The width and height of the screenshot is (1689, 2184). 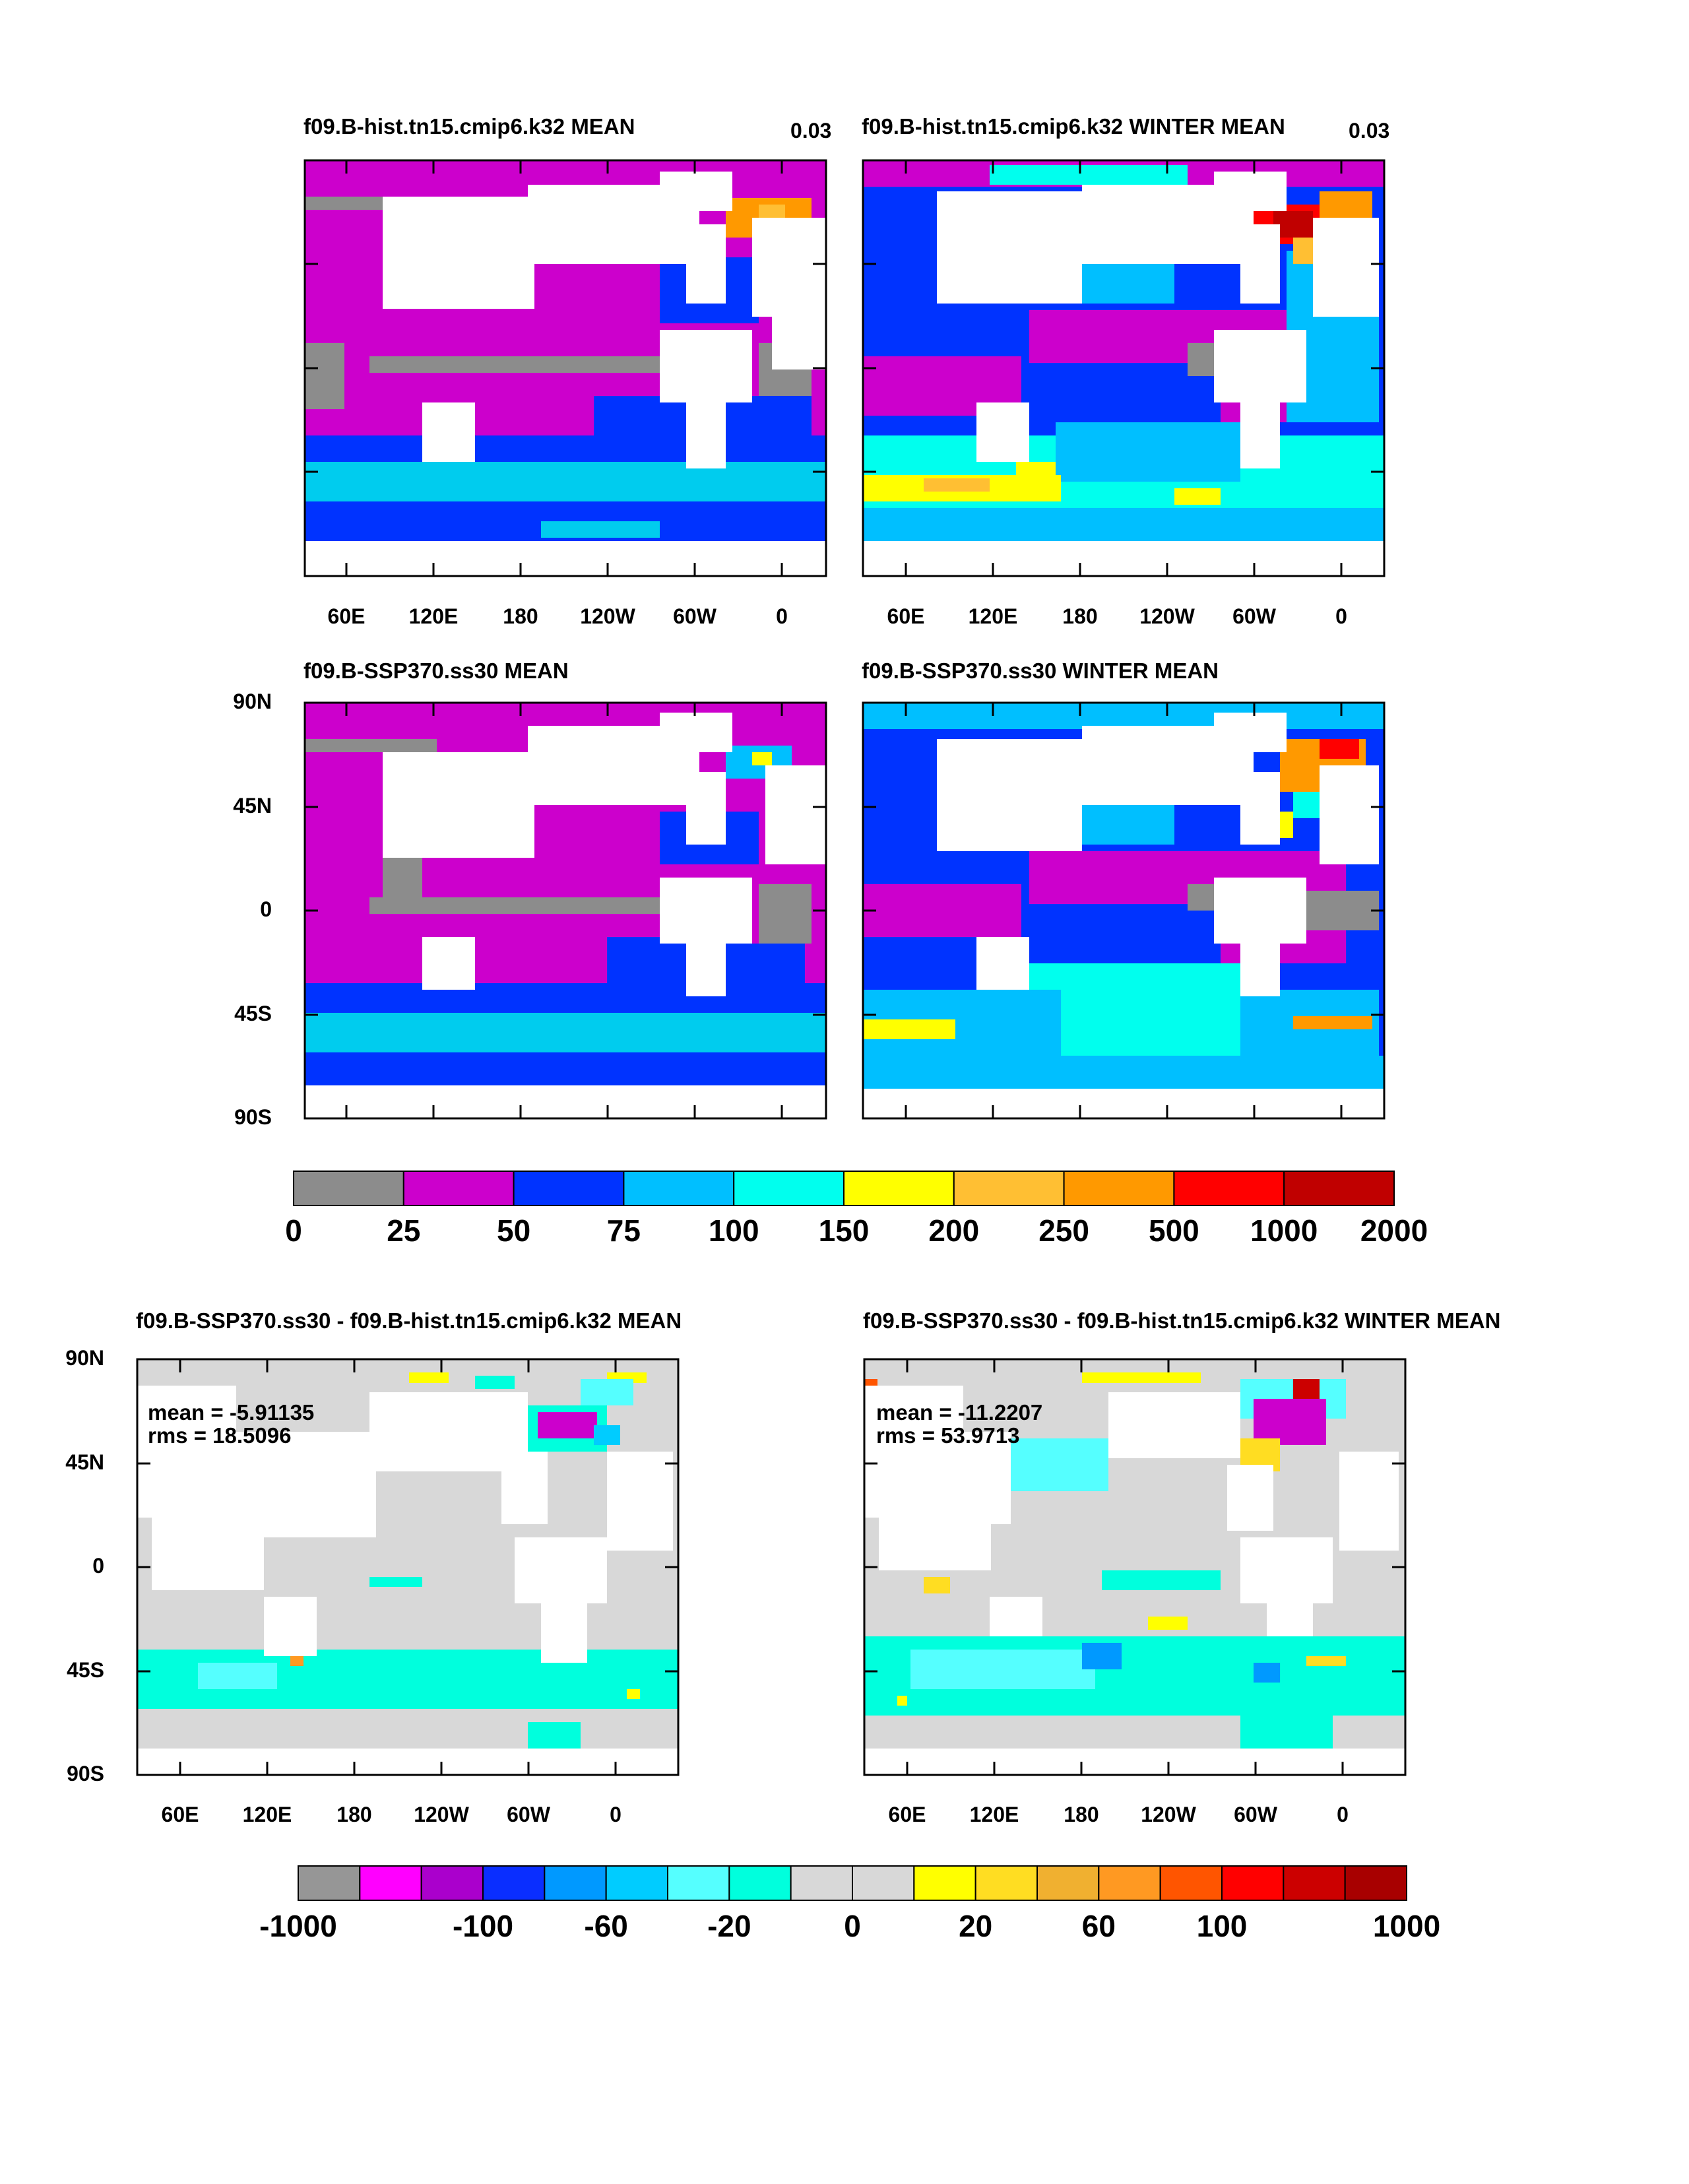 What do you see at coordinates (729, 1926) in the screenshot?
I see `colorbar-label: -20` at bounding box center [729, 1926].